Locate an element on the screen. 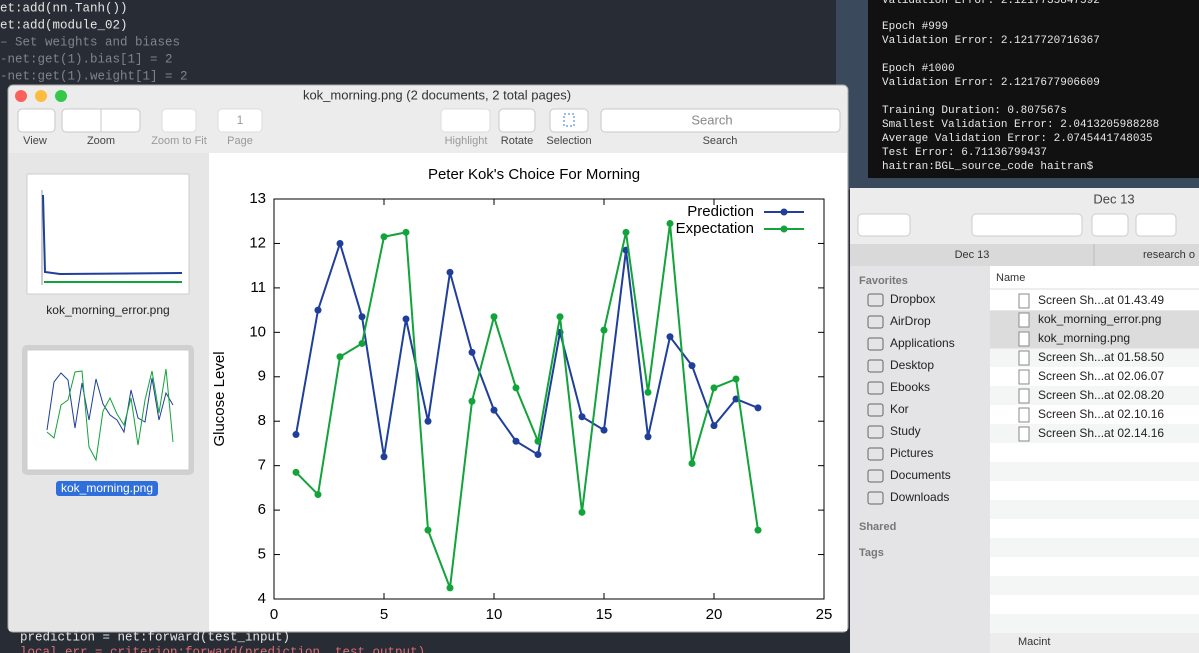 This screenshot has height=653, width=1199. row-selected is located at coordinates (1094, 339).